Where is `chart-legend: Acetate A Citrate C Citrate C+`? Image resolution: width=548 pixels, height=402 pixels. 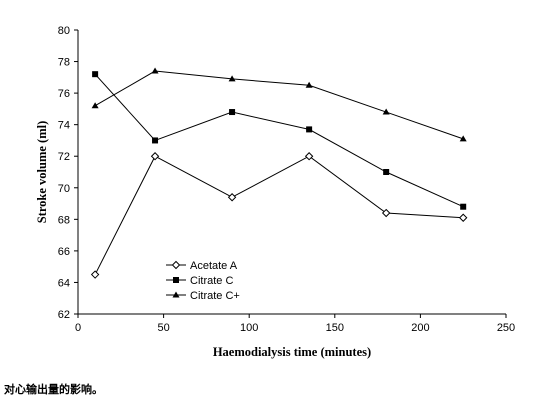
chart-legend: Acetate A Citrate C Citrate C+ is located at coordinates (203, 281).